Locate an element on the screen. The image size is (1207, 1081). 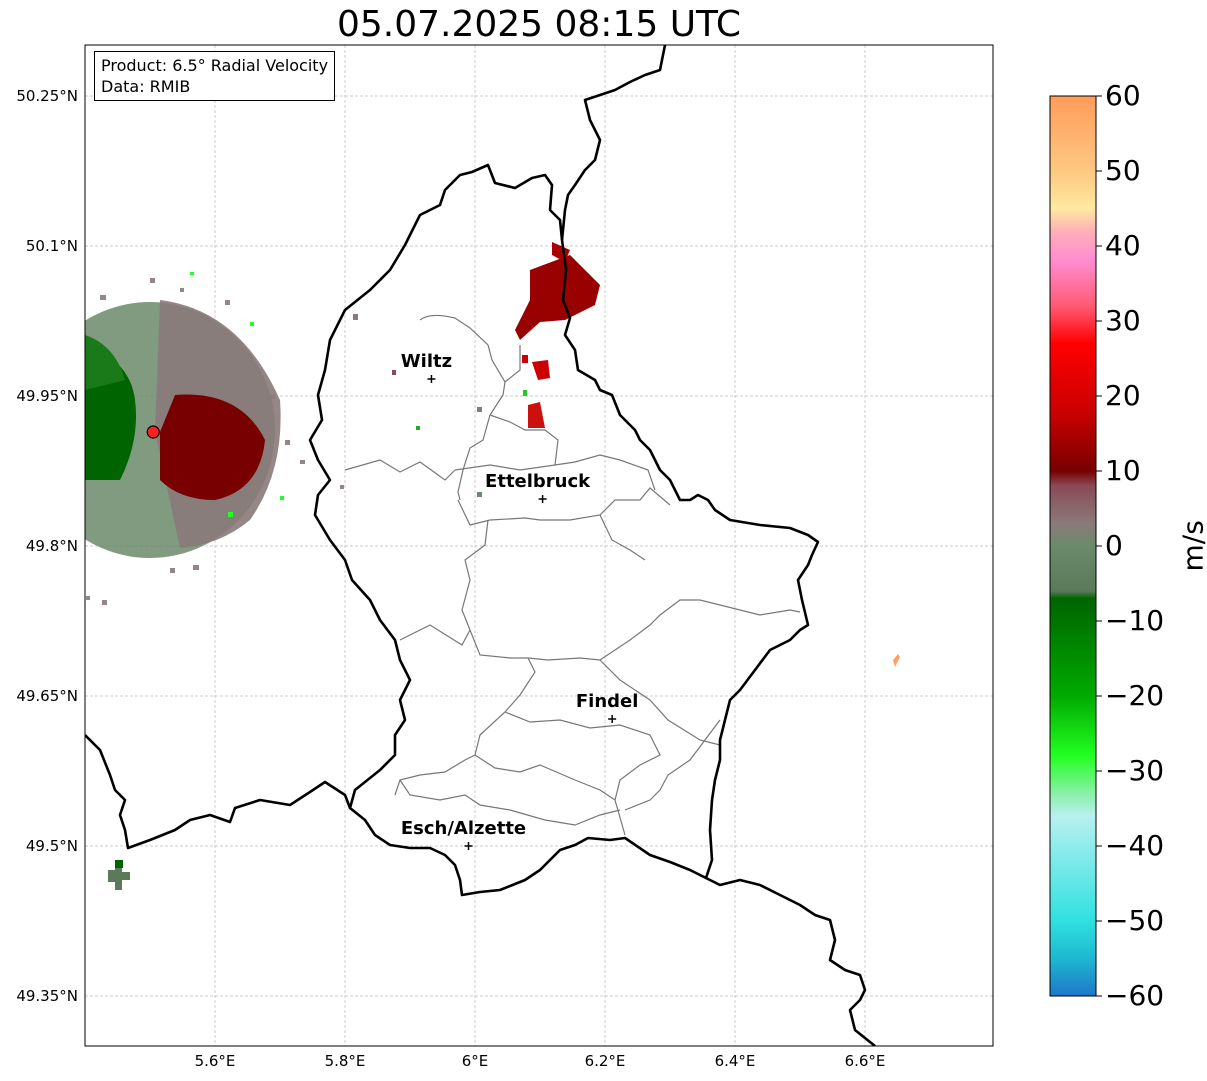
lat-tick-label: 49.35°N is located at coordinates (47, 996).